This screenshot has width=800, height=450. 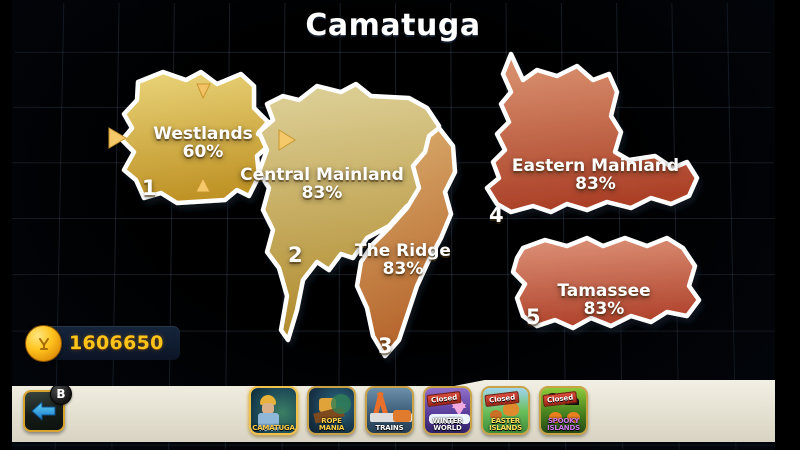 I want to click on bottom-toolbar: B CAMATUGA ROPE MANIA, so click(x=393, y=411).